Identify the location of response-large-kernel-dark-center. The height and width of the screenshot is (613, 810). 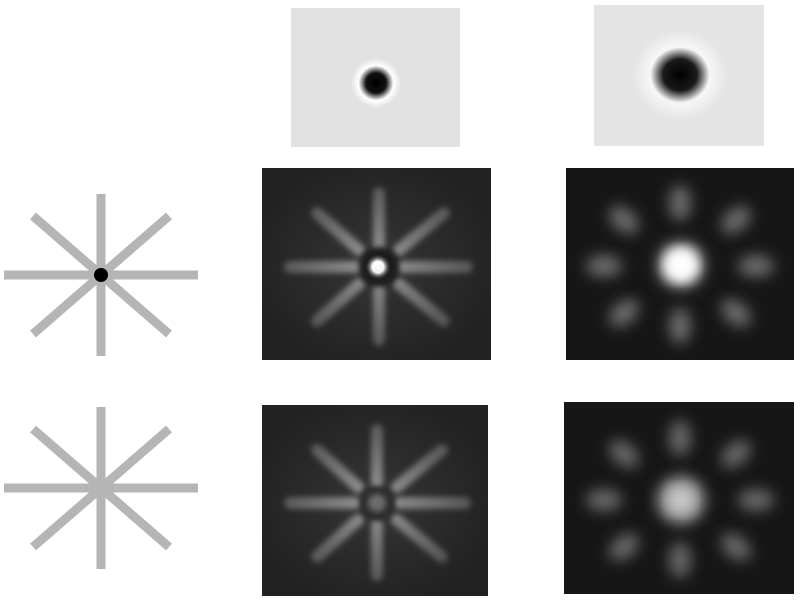
(680, 264).